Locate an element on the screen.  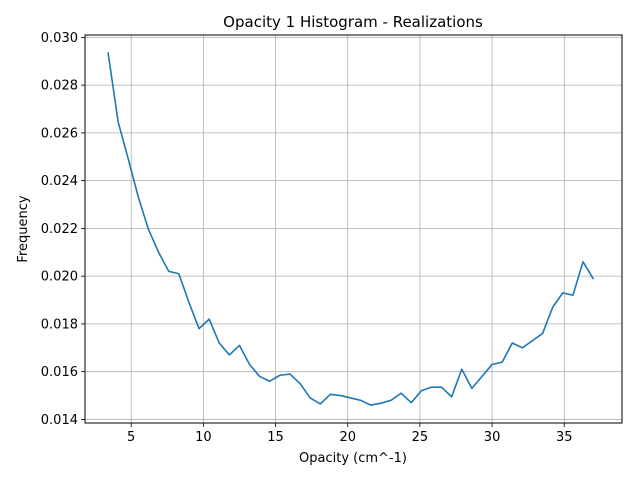
y-tick-label: 0.022 is located at coordinates (59, 229).